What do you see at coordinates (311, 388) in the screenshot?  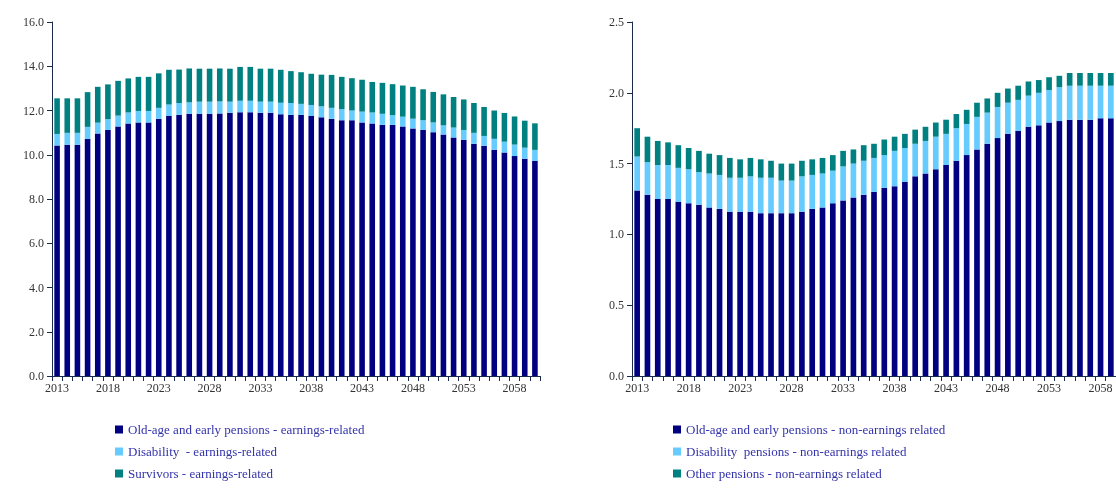 I see `x-tick-label: 2038` at bounding box center [311, 388].